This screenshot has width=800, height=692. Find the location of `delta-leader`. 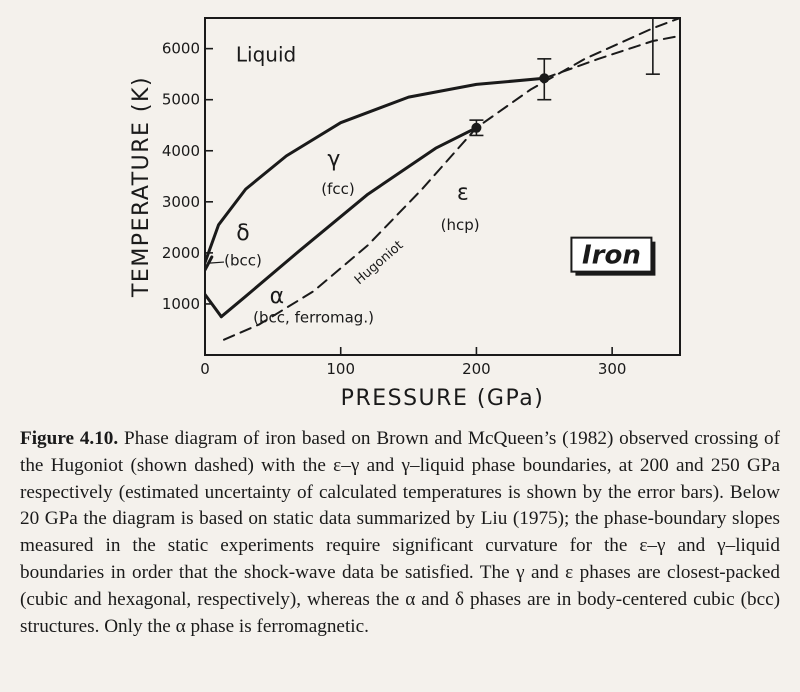

delta-leader is located at coordinates (217, 262).